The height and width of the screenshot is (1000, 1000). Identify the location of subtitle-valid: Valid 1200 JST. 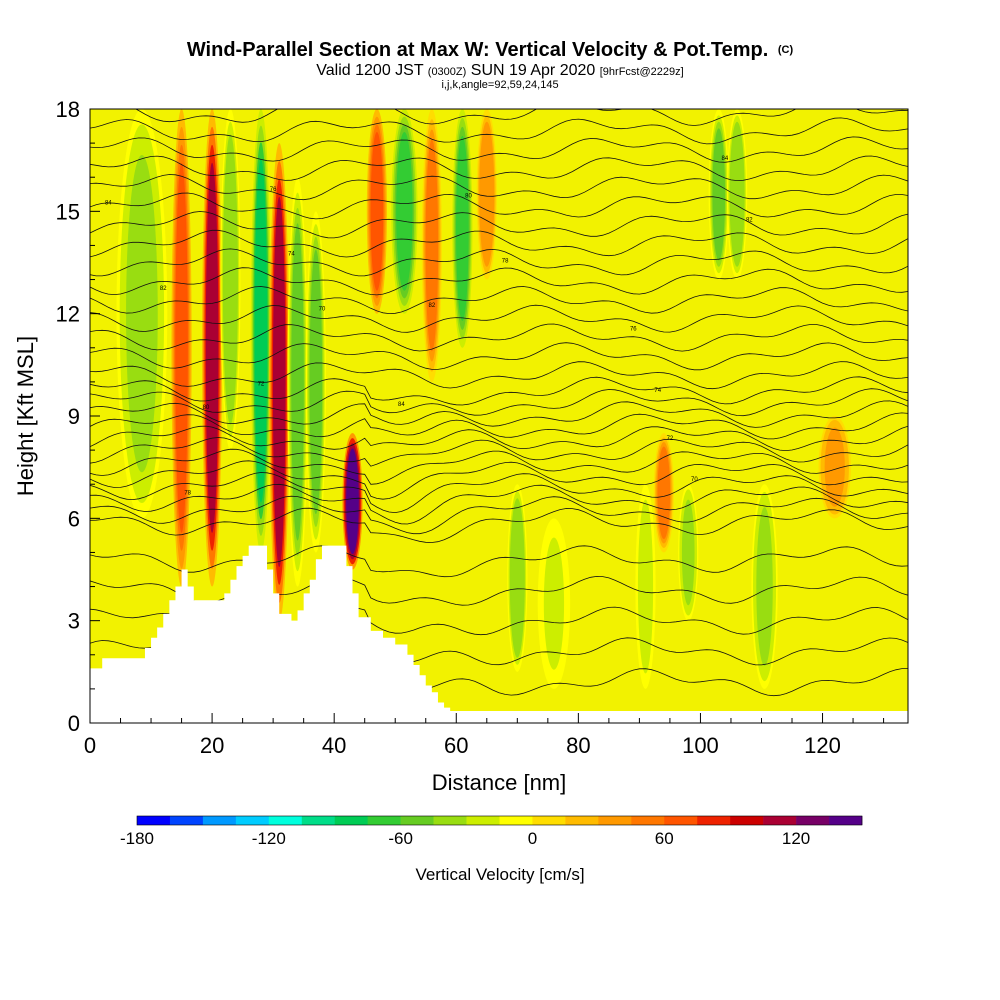
(370, 70).